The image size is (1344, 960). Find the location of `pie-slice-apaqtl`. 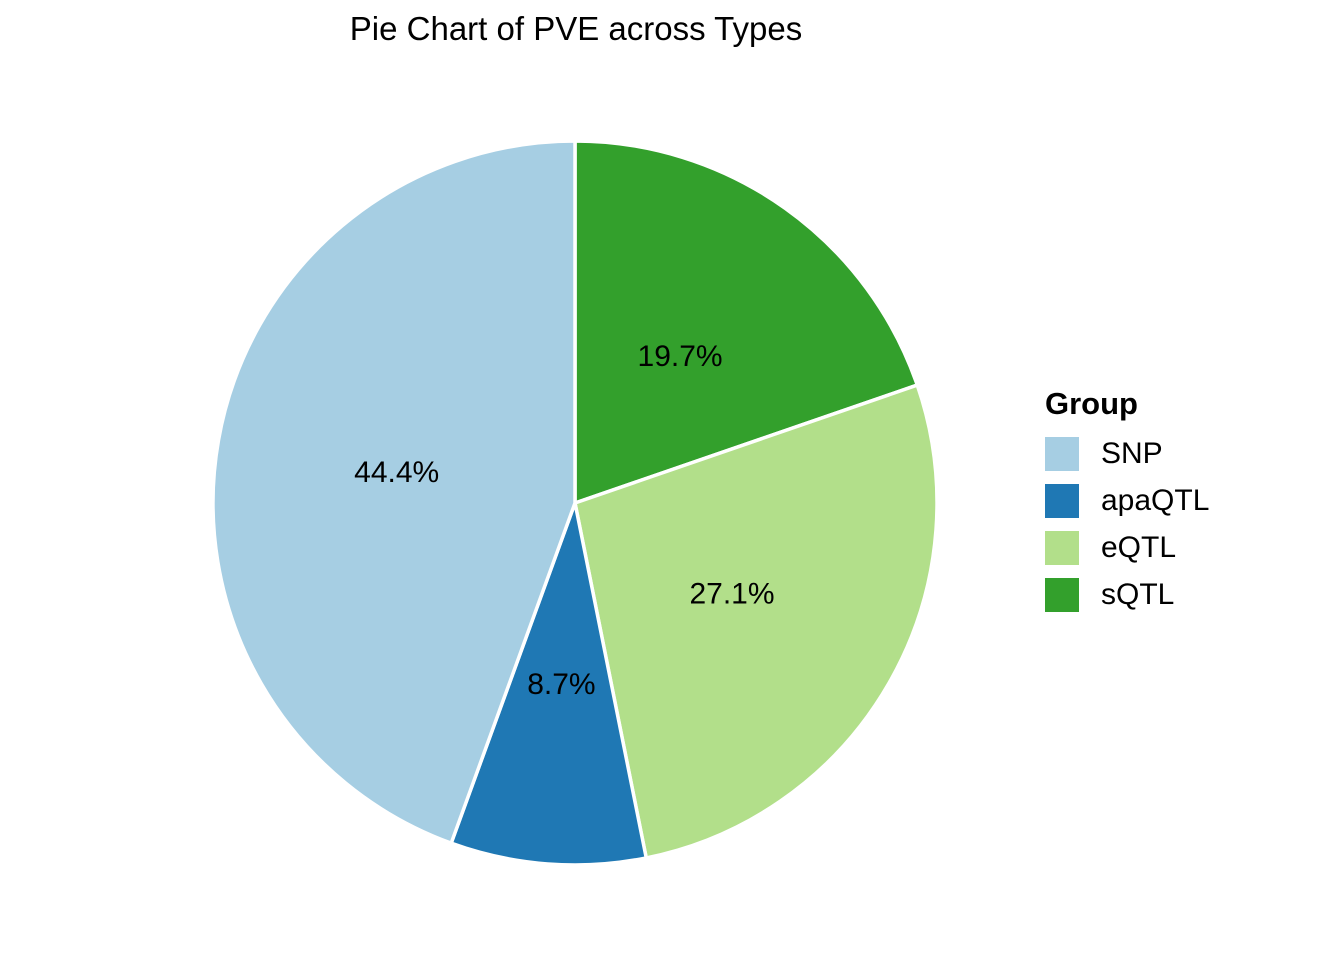

pie-slice-apaqtl is located at coordinates (548, 684).